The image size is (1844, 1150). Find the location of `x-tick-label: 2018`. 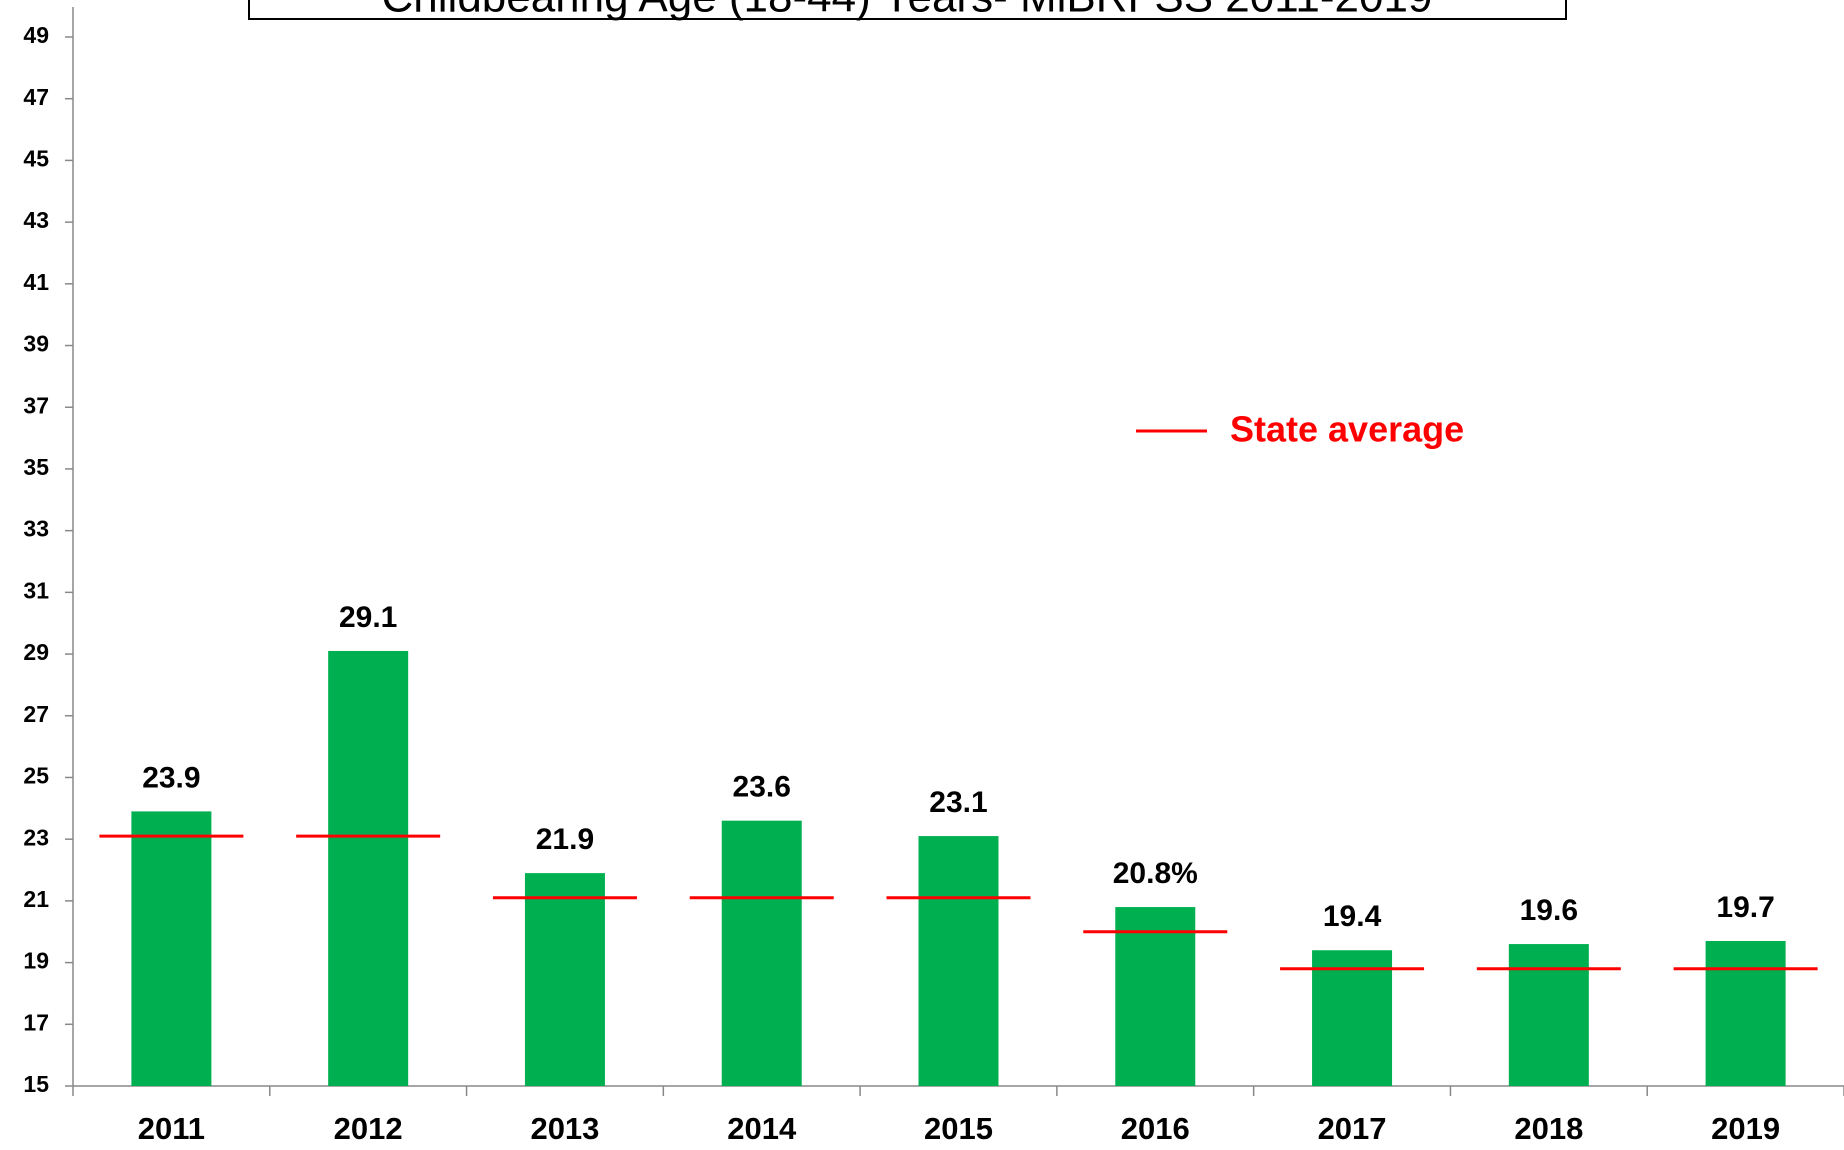

x-tick-label: 2018 is located at coordinates (1548, 1128).